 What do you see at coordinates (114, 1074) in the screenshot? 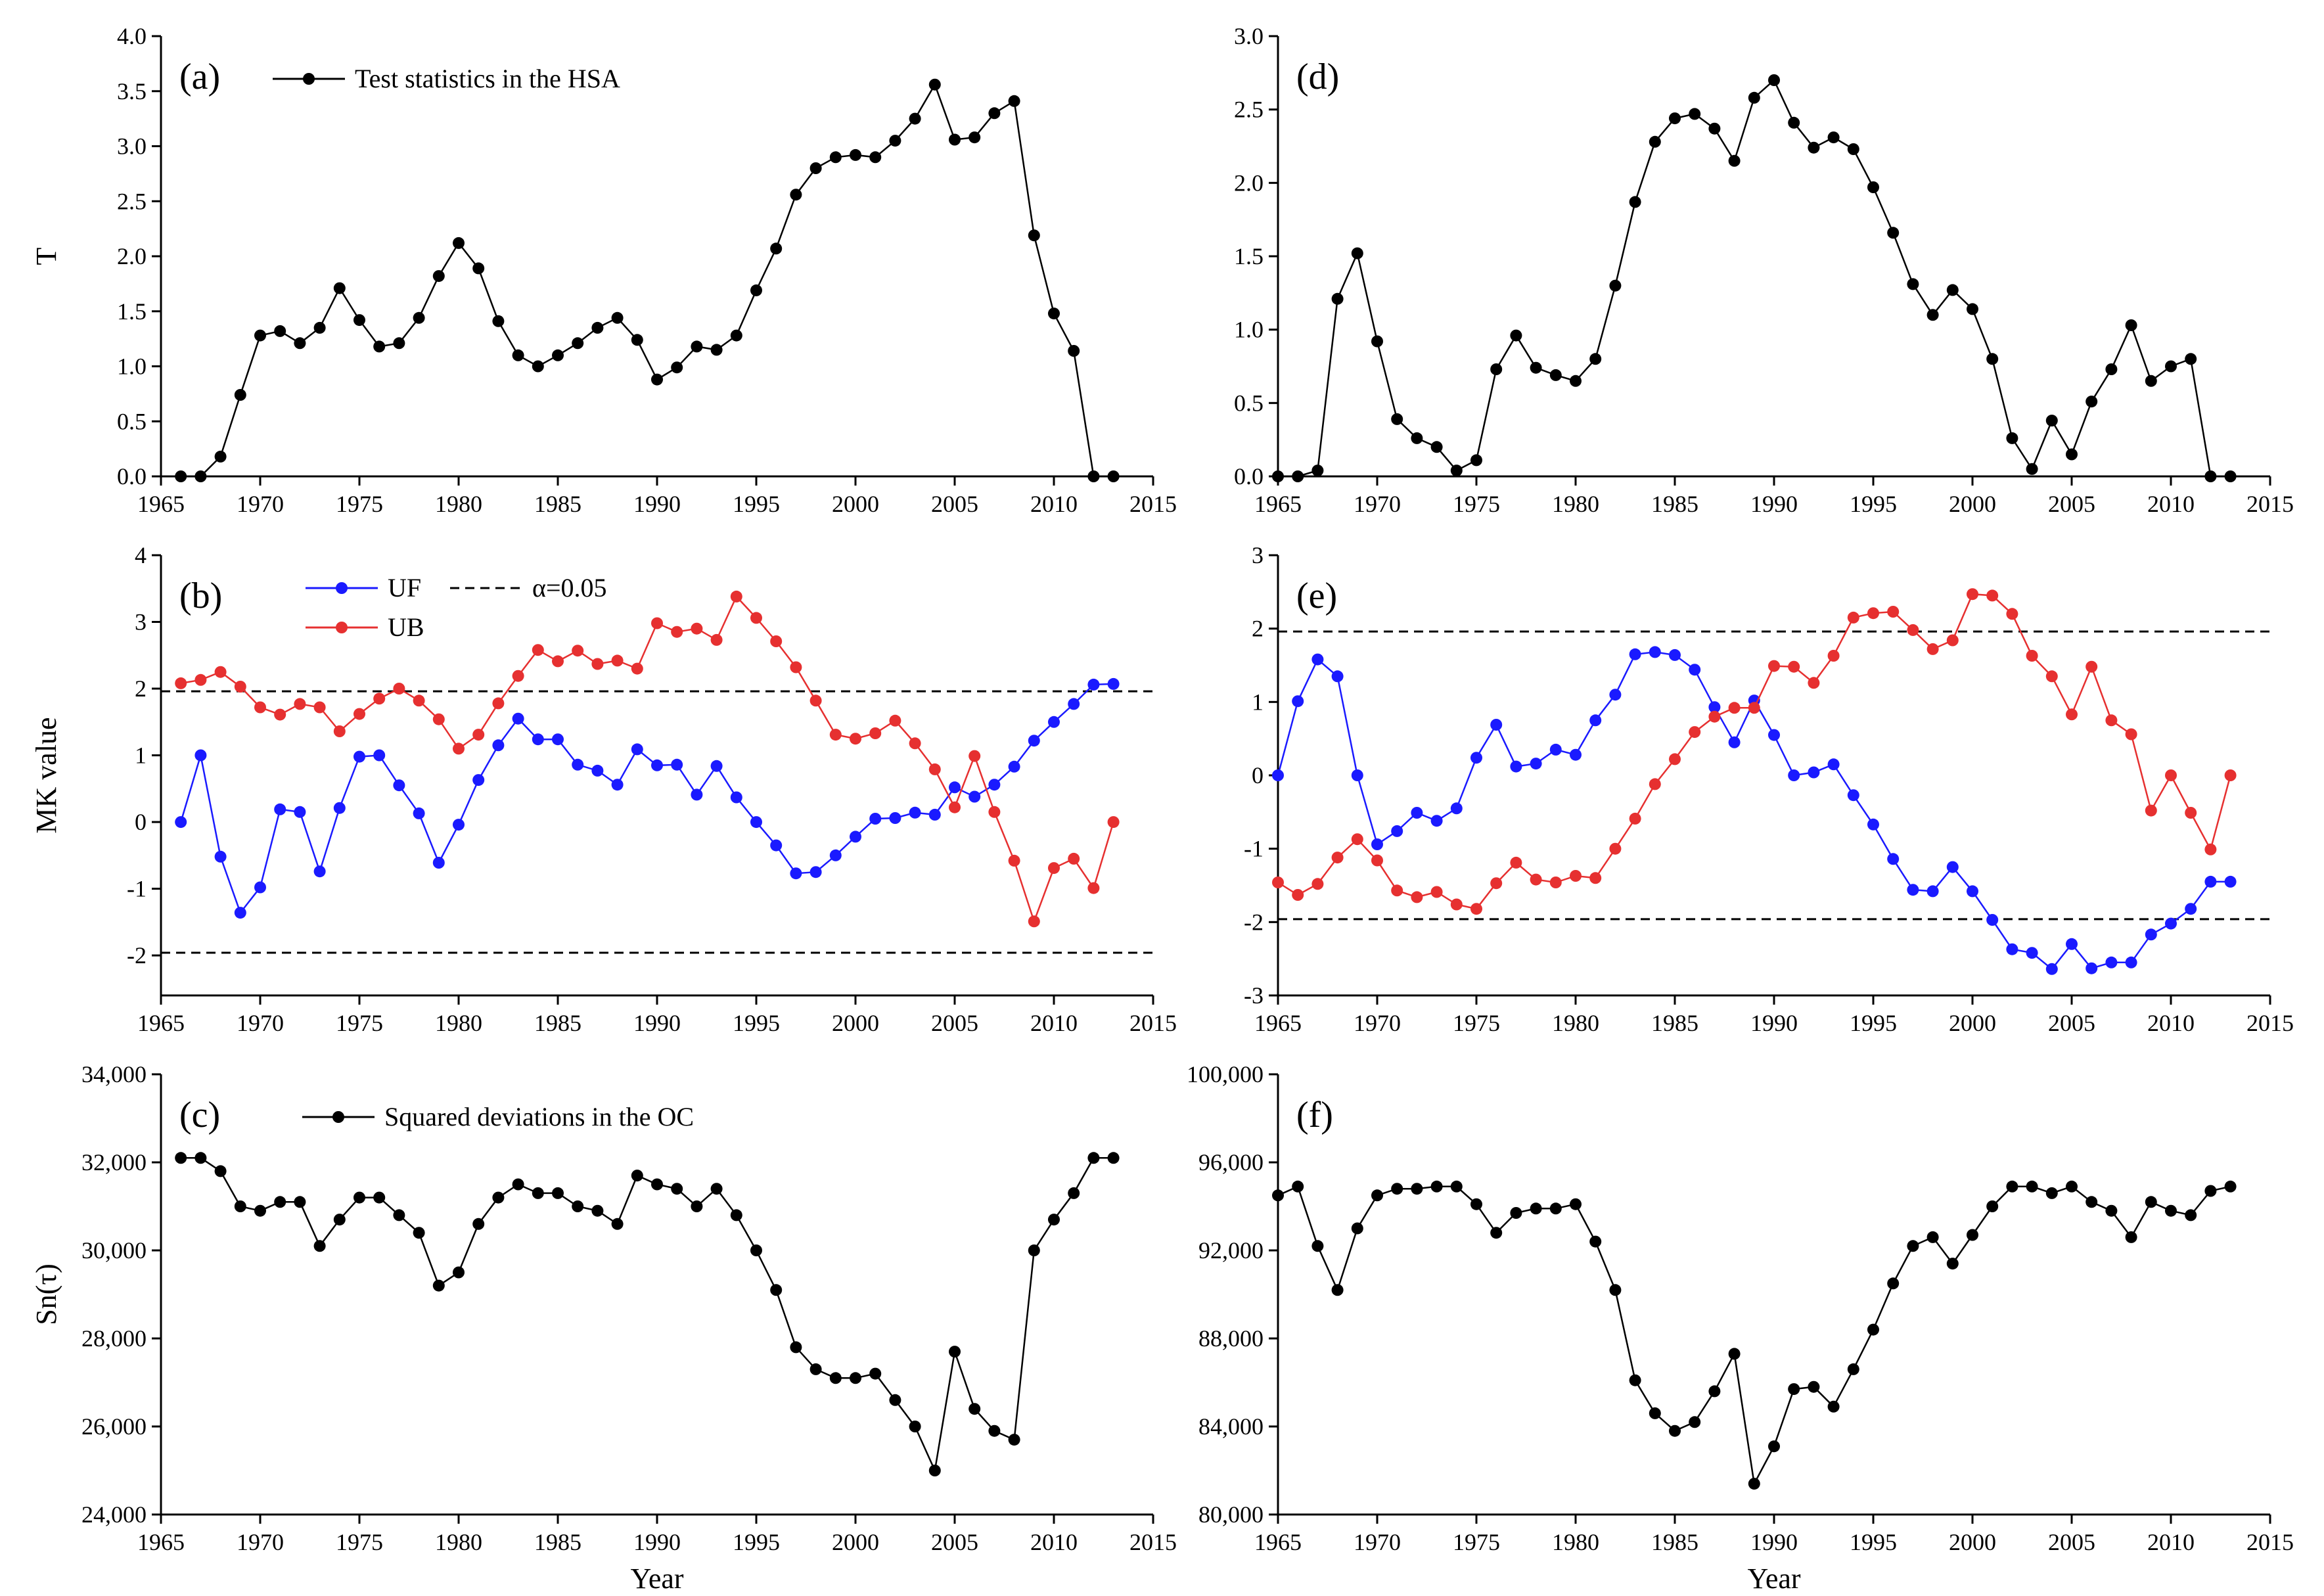
I see `y-tick-label: 34,000` at bounding box center [114, 1074].